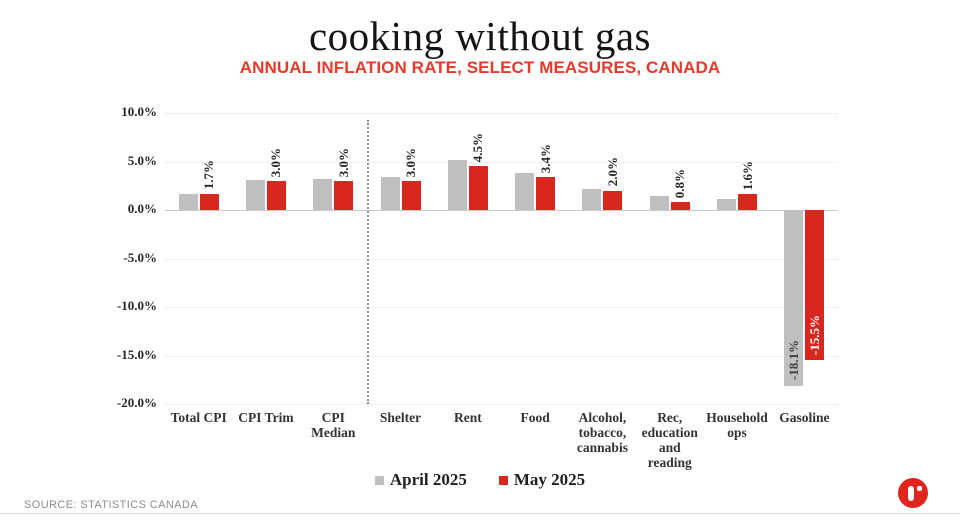 The image size is (960, 530). What do you see at coordinates (602, 447) in the screenshot?
I see `category-label-line: cannabis` at bounding box center [602, 447].